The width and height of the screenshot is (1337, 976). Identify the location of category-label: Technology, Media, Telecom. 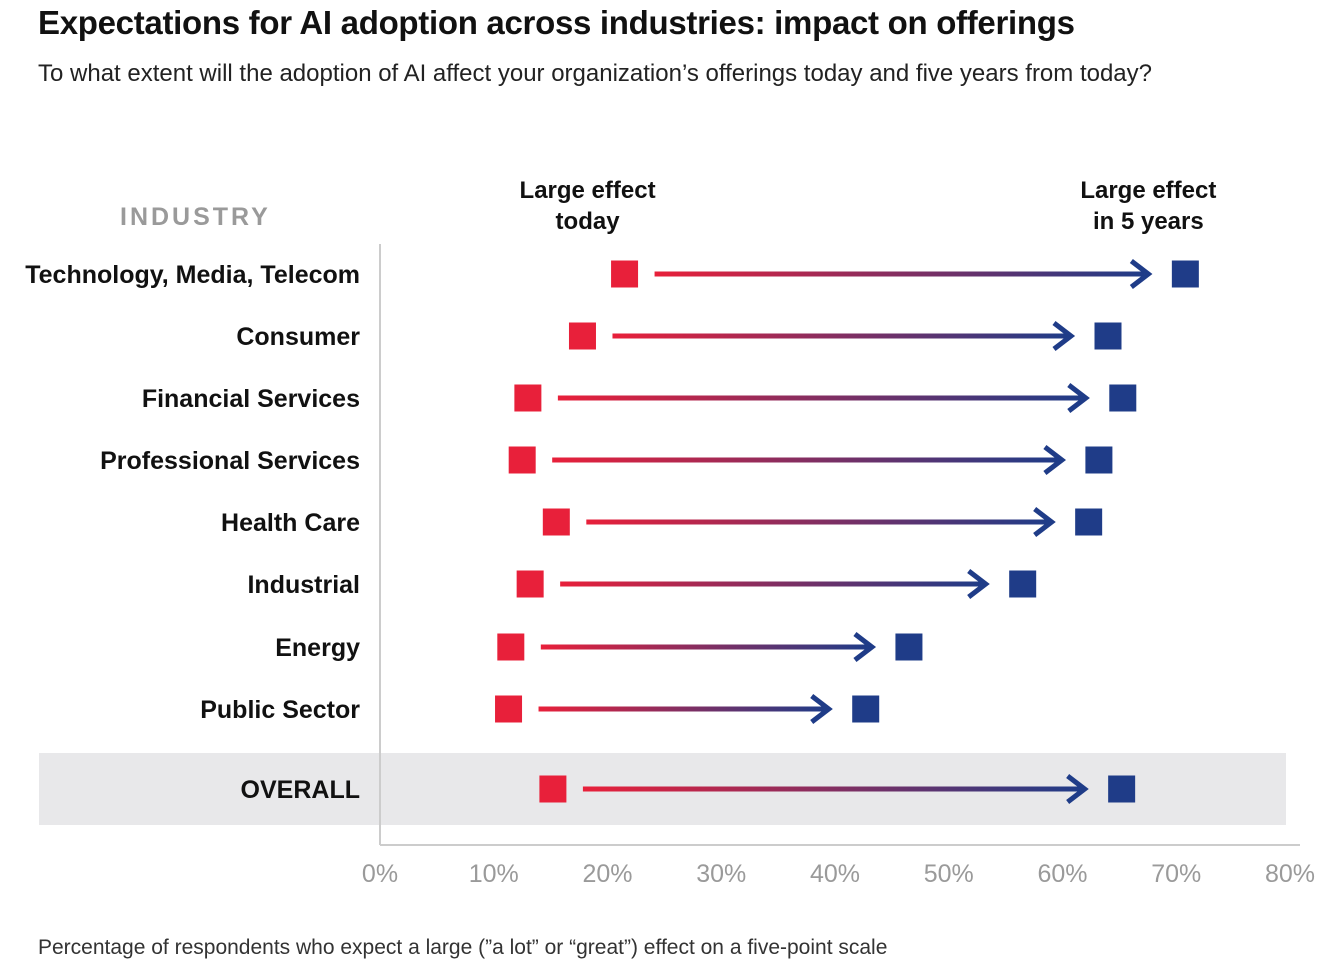
(192, 275).